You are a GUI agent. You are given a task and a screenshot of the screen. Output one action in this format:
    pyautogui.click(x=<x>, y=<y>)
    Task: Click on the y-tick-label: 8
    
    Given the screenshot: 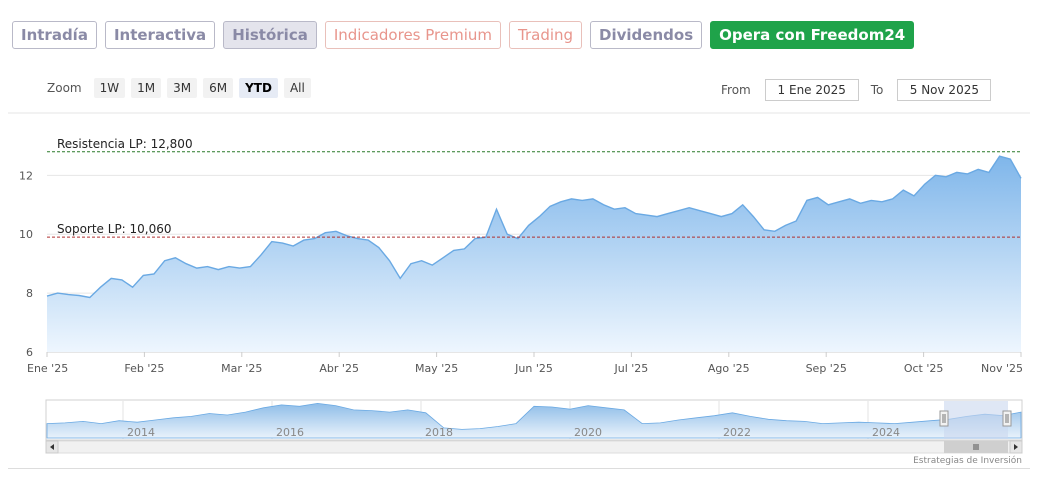 What is the action you would take?
    pyautogui.click(x=29, y=293)
    